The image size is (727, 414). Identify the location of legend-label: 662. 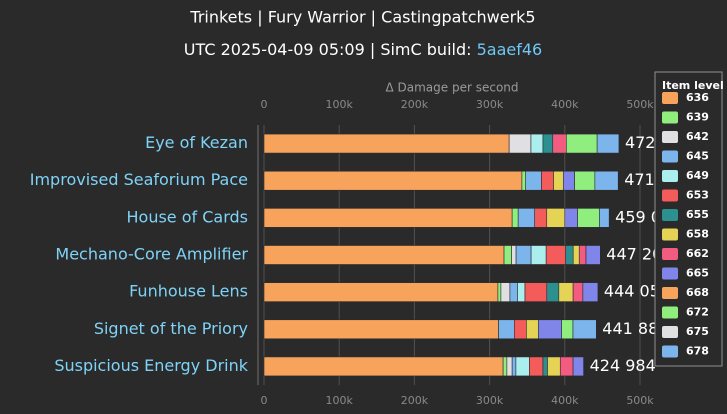
(697, 253).